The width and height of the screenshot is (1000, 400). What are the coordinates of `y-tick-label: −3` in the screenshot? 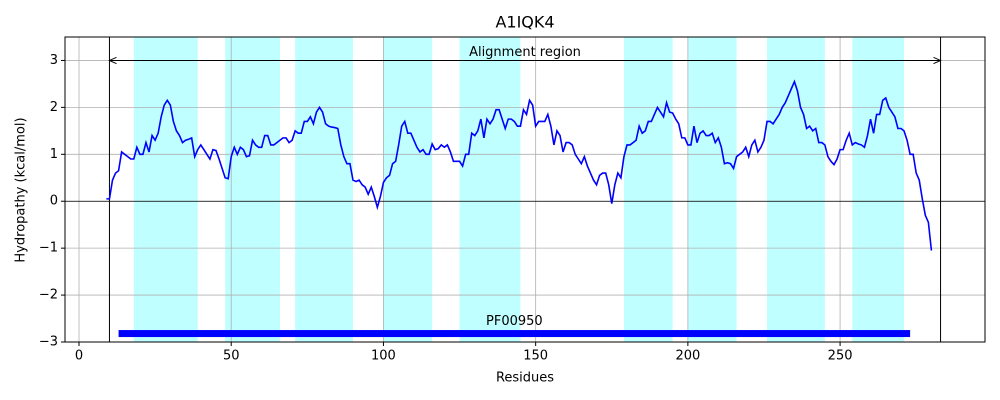 It's located at (48, 342).